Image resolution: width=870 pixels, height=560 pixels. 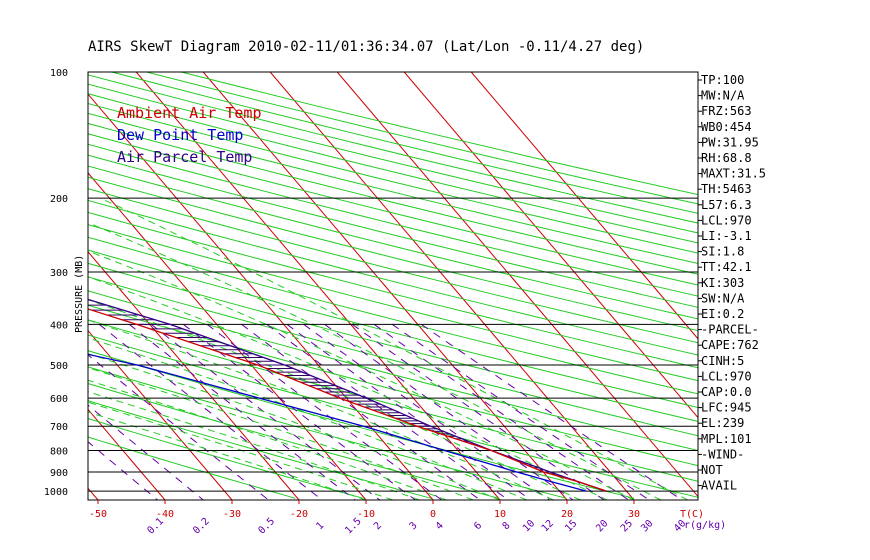 I want to click on isotherm-line, so click(x=15, y=286).